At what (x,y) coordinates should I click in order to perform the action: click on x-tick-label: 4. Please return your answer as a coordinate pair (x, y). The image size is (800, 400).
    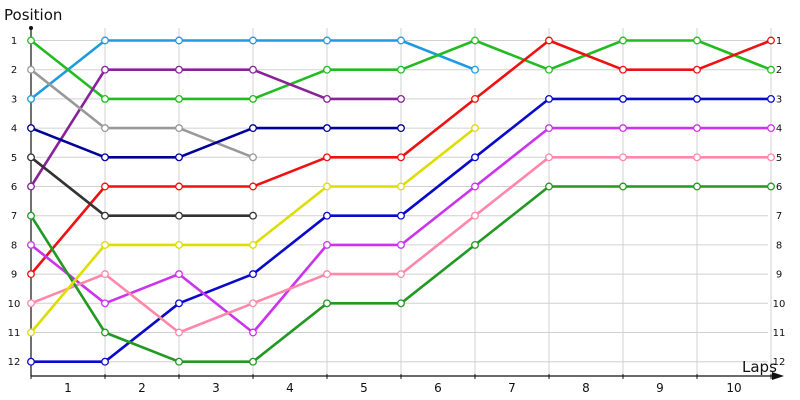
    Looking at the image, I should click on (290, 388).